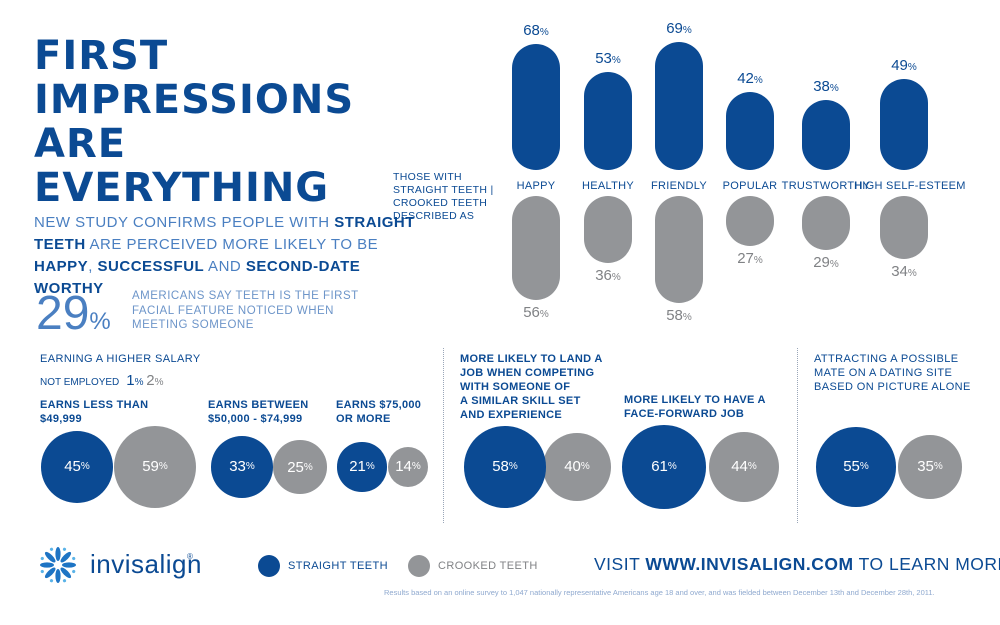 This screenshot has height=625, width=1000. I want to click on crooked-teeth-circle-value: 25, so click(295, 467).